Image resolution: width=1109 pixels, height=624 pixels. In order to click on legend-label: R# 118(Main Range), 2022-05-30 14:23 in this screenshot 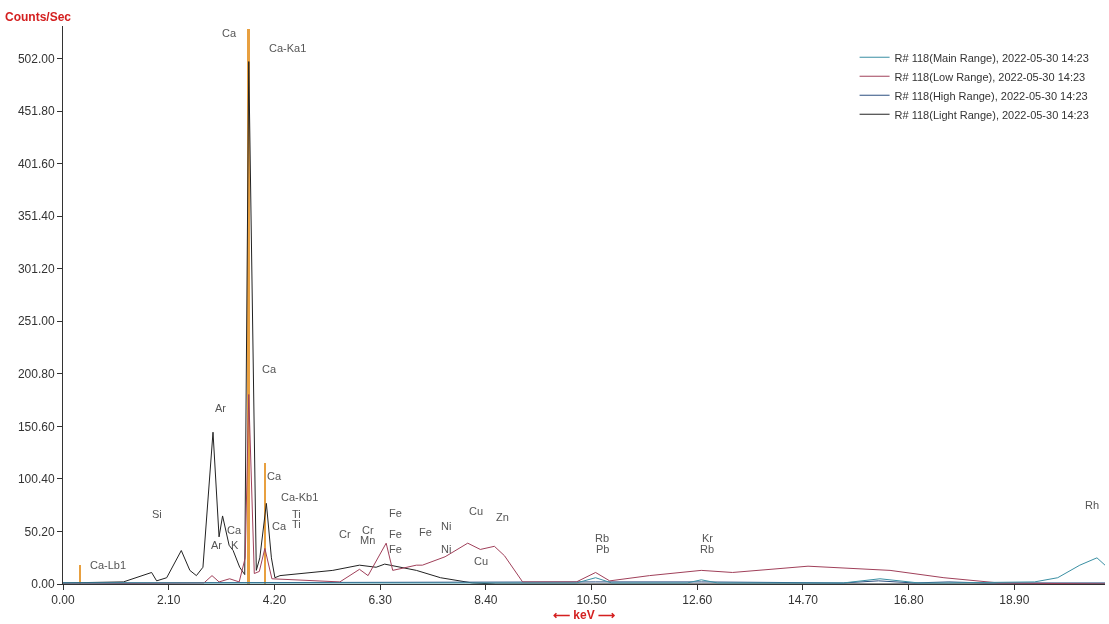, I will do `click(991, 57)`.